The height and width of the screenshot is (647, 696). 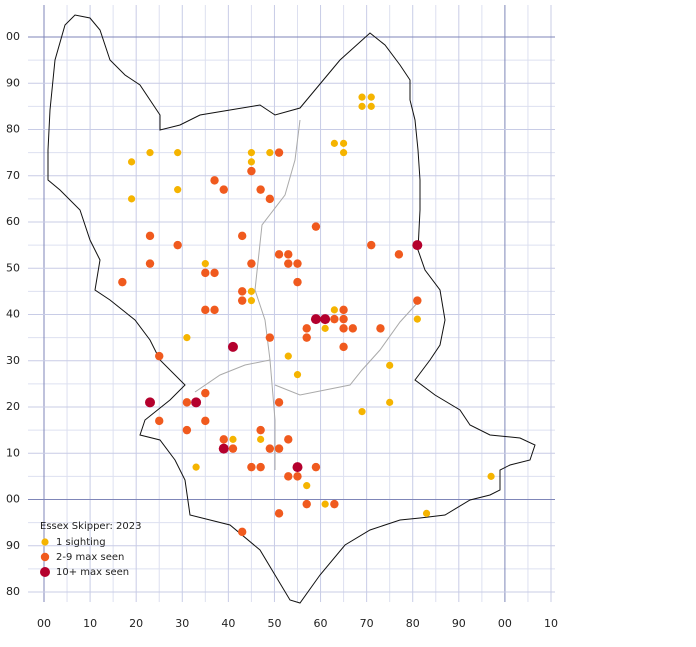 What do you see at coordinates (81, 542) in the screenshot?
I see `legend-label: 1 sighting` at bounding box center [81, 542].